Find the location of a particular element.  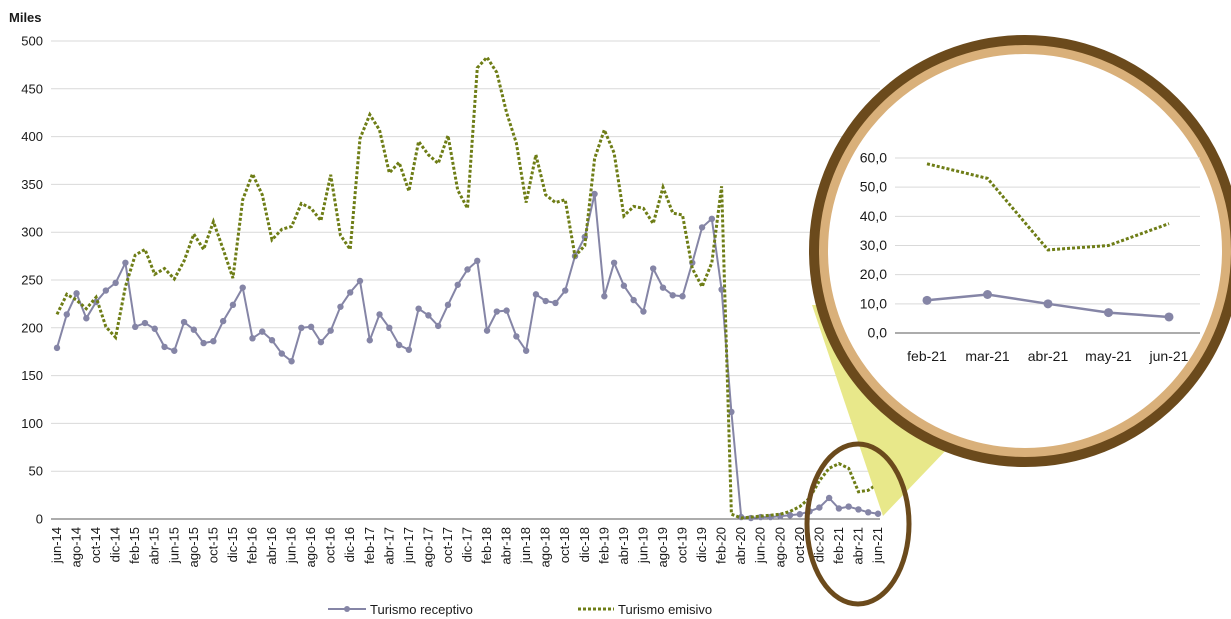

legend-receptivo-label: Turismo receptivo is located at coordinates (421, 609).